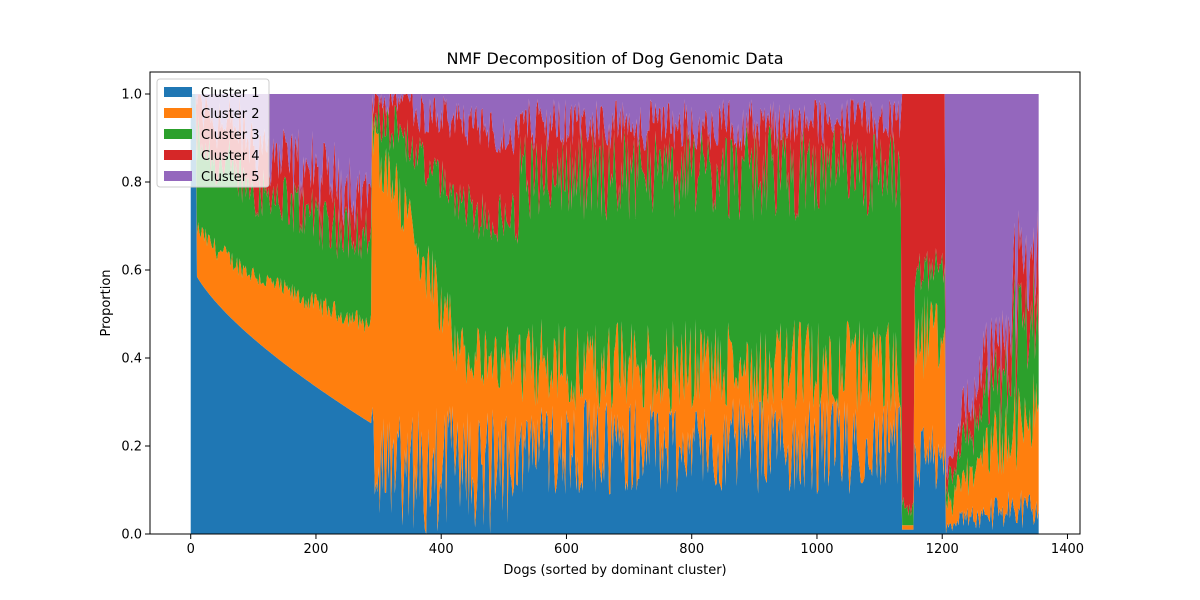 Image resolution: width=1200 pixels, height=600 pixels. What do you see at coordinates (131, 271) in the screenshot?
I see `y-tick-label: 0.6` at bounding box center [131, 271].